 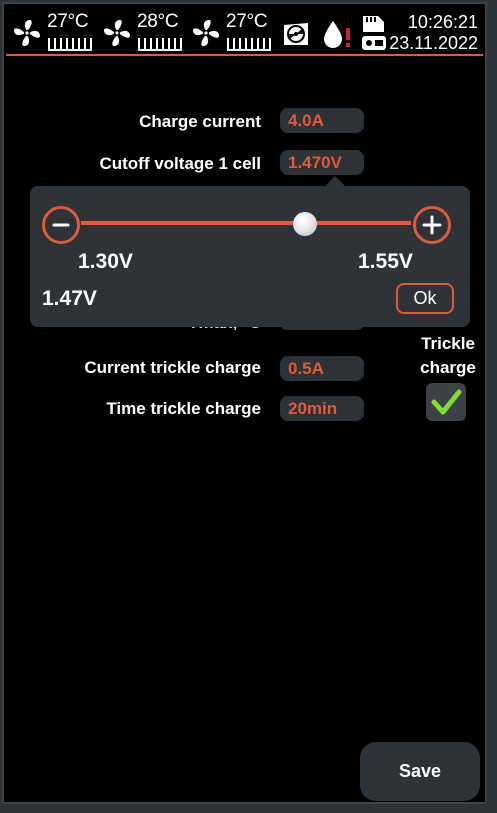 What do you see at coordinates (305, 224) in the screenshot?
I see `slider-thumb` at bounding box center [305, 224].